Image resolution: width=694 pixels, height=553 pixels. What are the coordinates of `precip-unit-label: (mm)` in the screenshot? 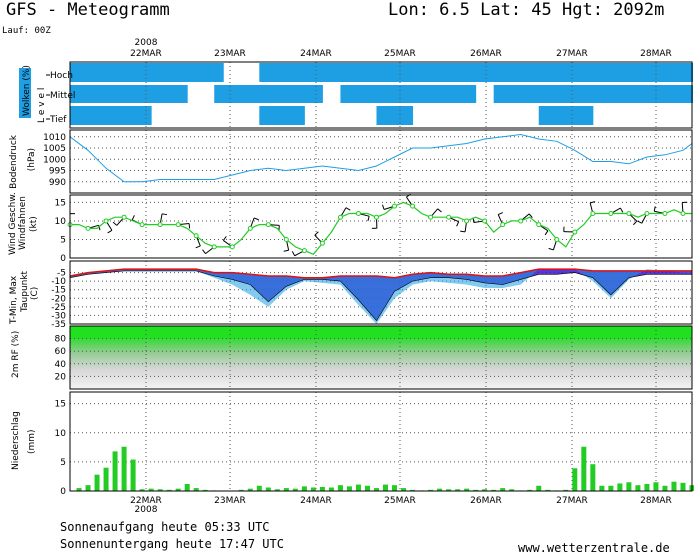 It's located at (32, 441).